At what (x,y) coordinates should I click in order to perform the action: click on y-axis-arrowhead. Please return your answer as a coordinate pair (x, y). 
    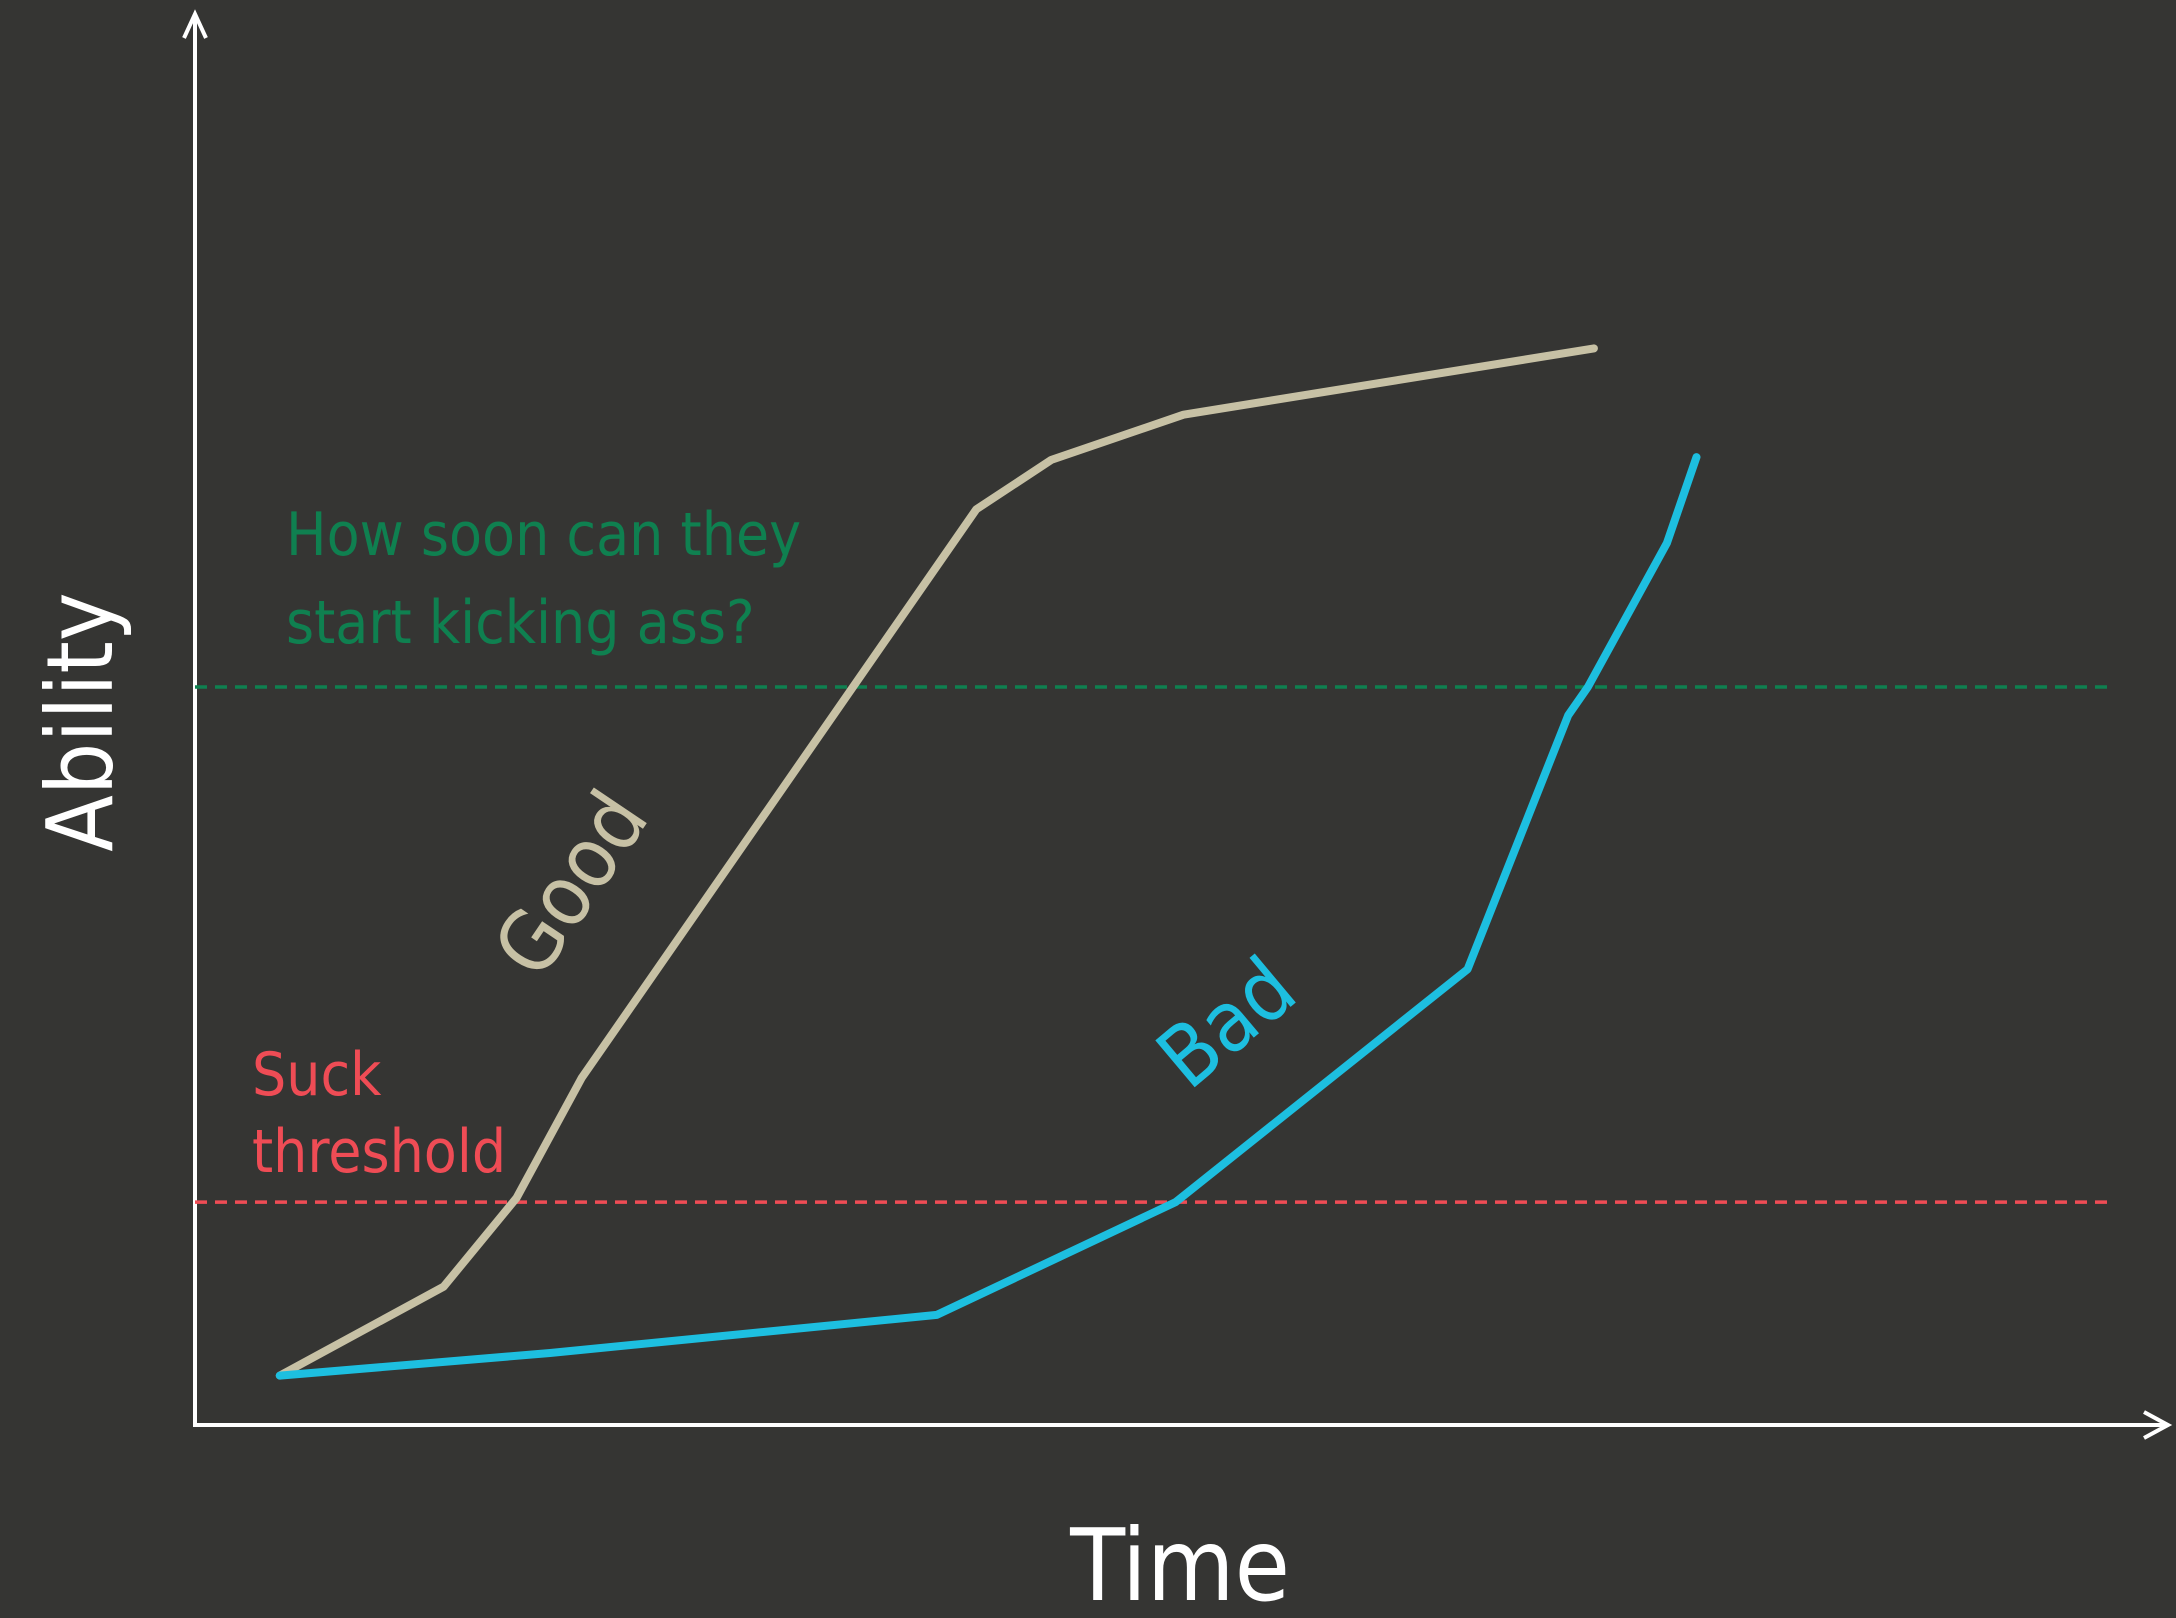
    Looking at the image, I should click on (195, 24).